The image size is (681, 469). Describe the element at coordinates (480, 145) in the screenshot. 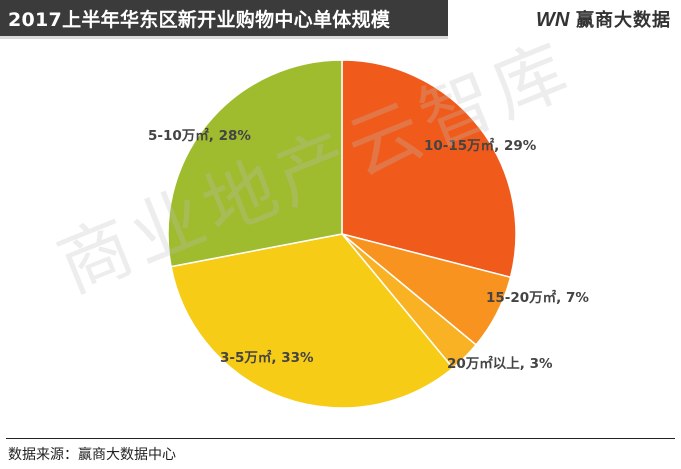

I see `slice-label: 10-15万㎡, 29%` at that location.